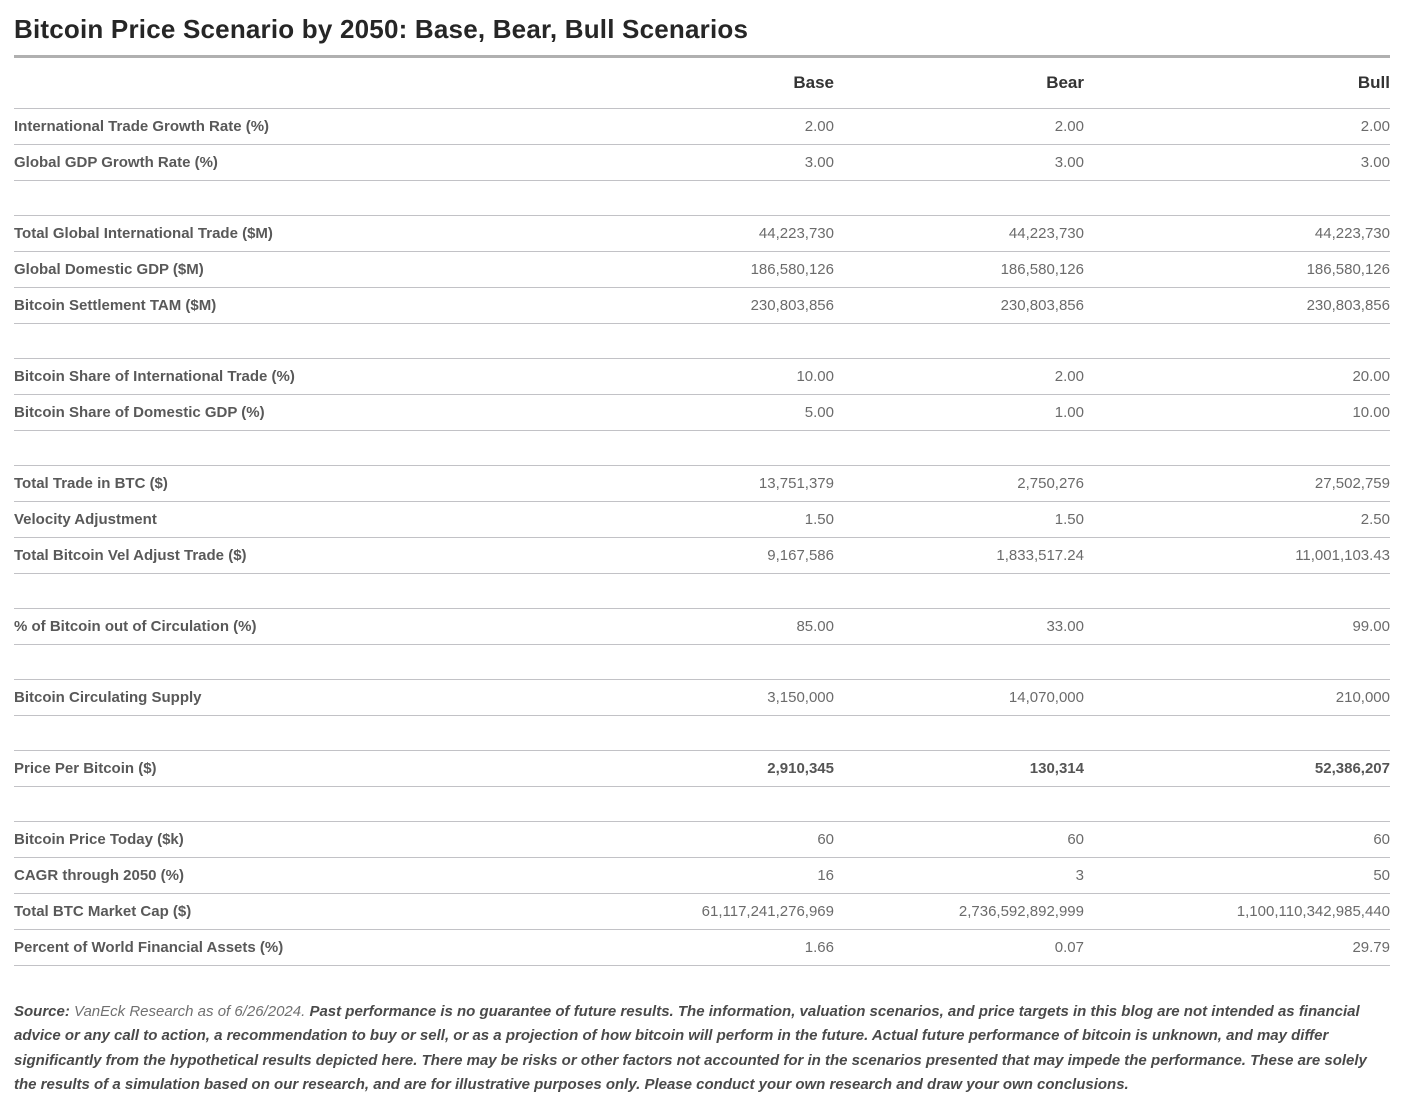 The width and height of the screenshot is (1404, 1108). Describe the element at coordinates (959, 483) in the screenshot. I see `cell-bear: 2,750,276` at that location.